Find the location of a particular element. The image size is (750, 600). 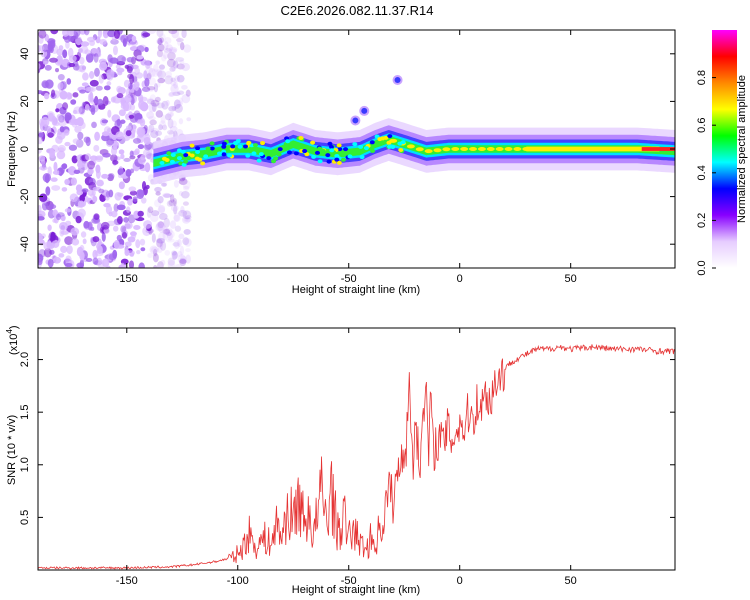

blob-core is located at coordinates (397, 79).